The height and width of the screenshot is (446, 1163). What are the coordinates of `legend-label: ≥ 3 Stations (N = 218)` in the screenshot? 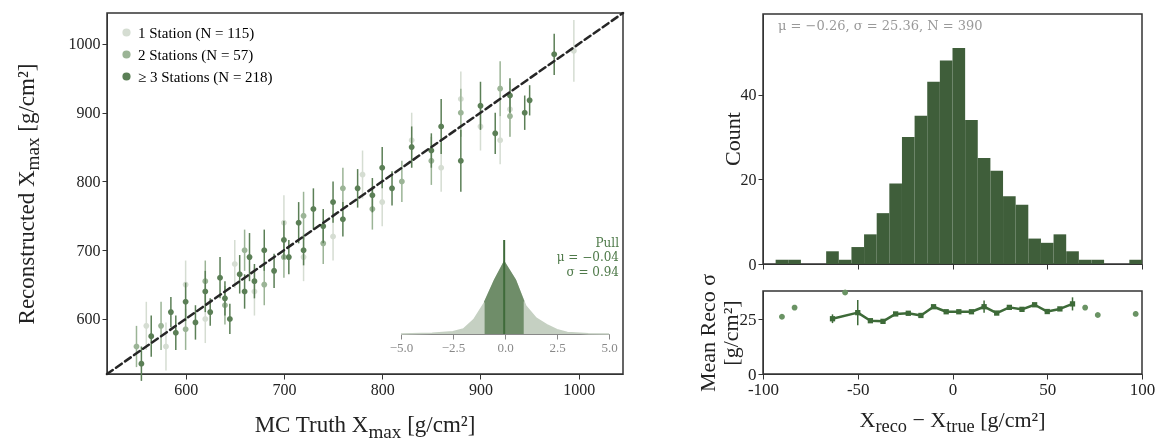 It's located at (205, 77).